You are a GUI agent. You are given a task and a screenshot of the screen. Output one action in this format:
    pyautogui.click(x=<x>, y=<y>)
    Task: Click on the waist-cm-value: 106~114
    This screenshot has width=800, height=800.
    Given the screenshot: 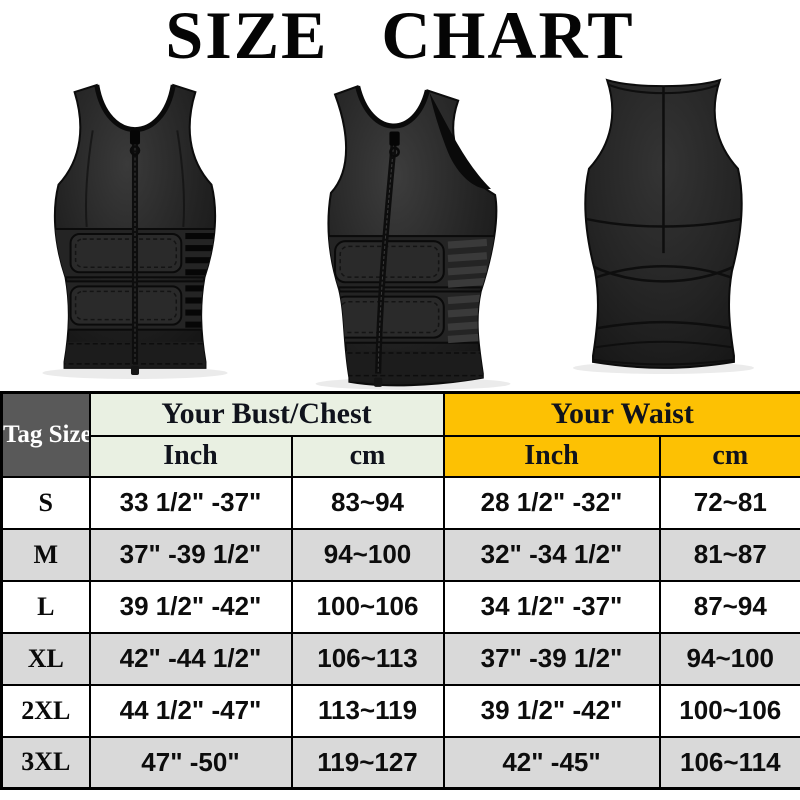 What is the action you would take?
    pyautogui.click(x=729, y=762)
    